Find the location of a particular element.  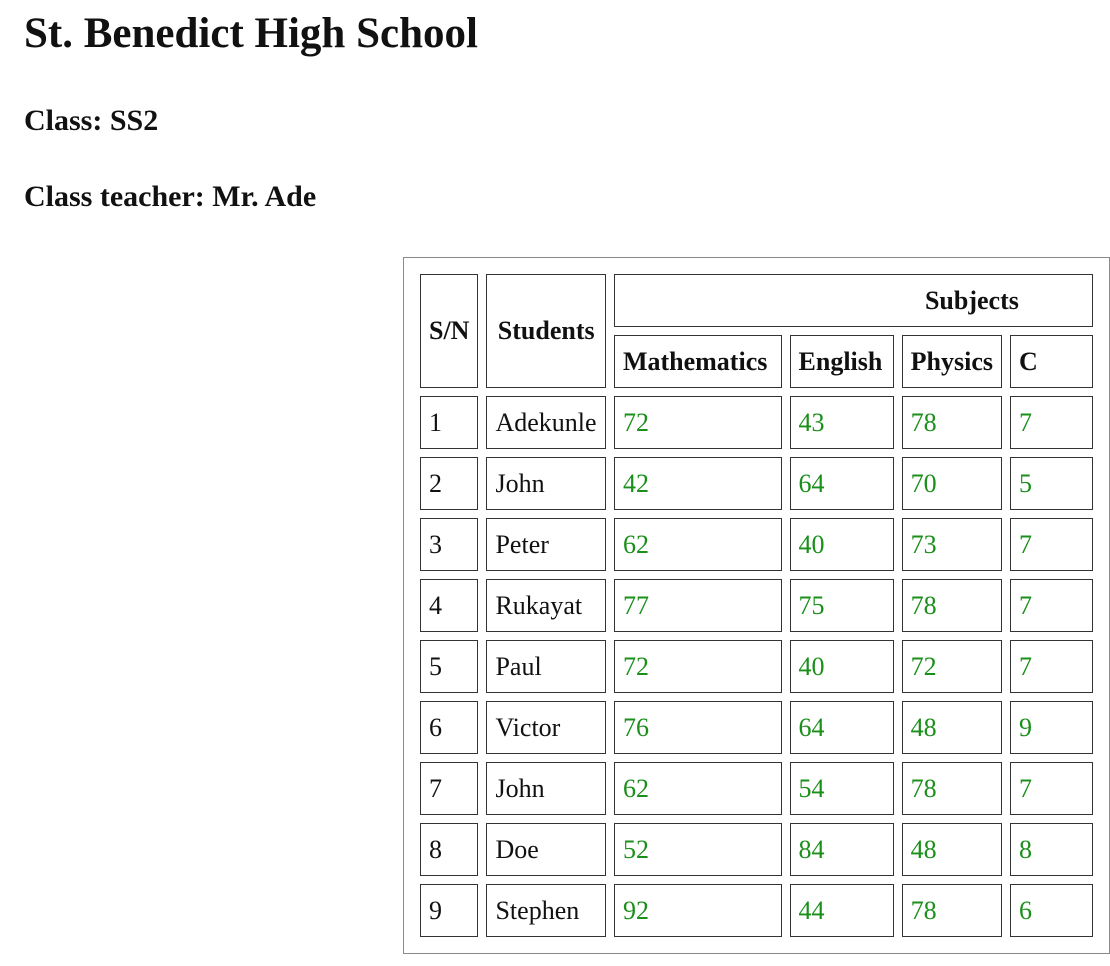

cell-score: 52 is located at coordinates (697, 849).